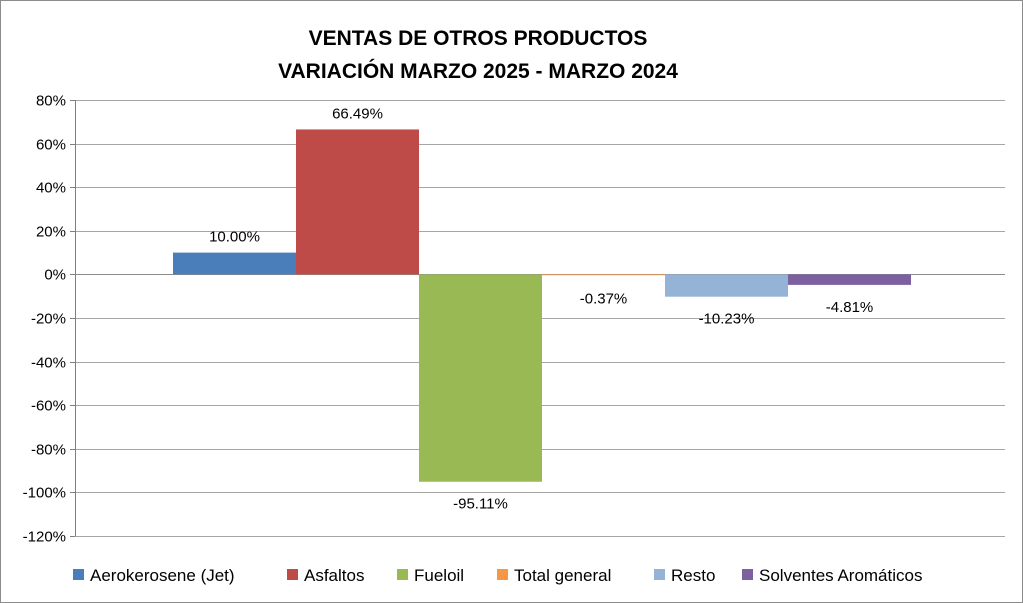 The image size is (1023, 603). Describe the element at coordinates (693, 575) in the screenshot. I see `legend-entry-label: Resto` at that location.